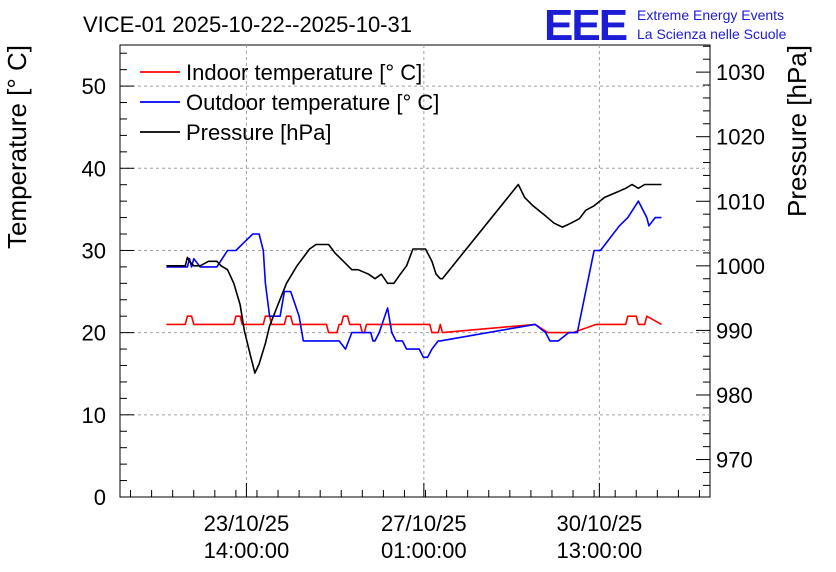  What do you see at coordinates (247, 550) in the screenshot?
I see `x-tick-label-time: 14:00:00` at bounding box center [247, 550].